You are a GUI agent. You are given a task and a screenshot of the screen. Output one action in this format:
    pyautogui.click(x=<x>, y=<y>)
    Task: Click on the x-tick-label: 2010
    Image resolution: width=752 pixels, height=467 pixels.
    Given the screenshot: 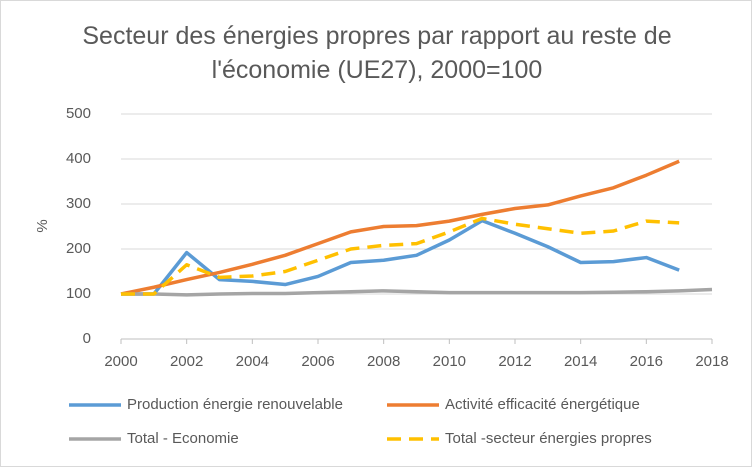 What is the action you would take?
    pyautogui.click(x=449, y=361)
    